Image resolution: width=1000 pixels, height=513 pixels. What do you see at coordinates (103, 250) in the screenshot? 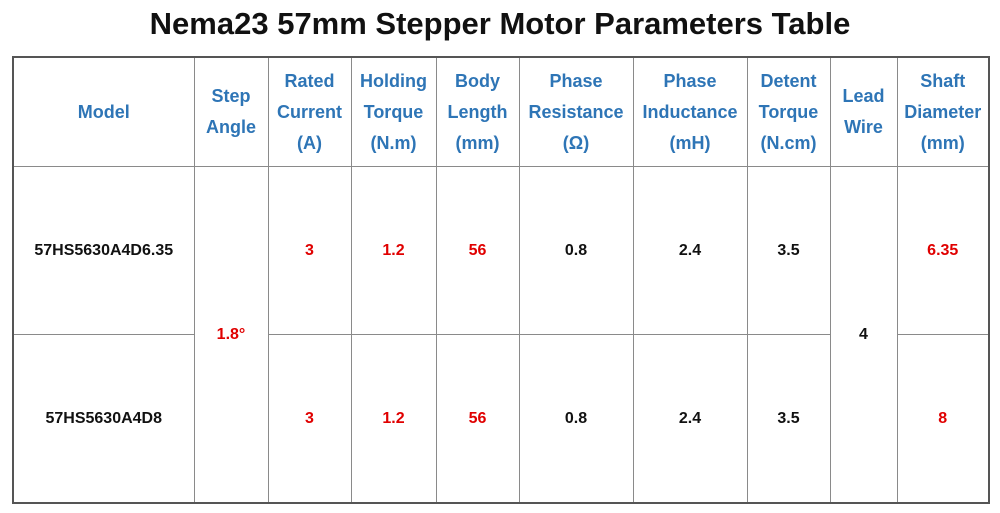
I see `cell: 57HS5630A4D6.35` at bounding box center [103, 250].